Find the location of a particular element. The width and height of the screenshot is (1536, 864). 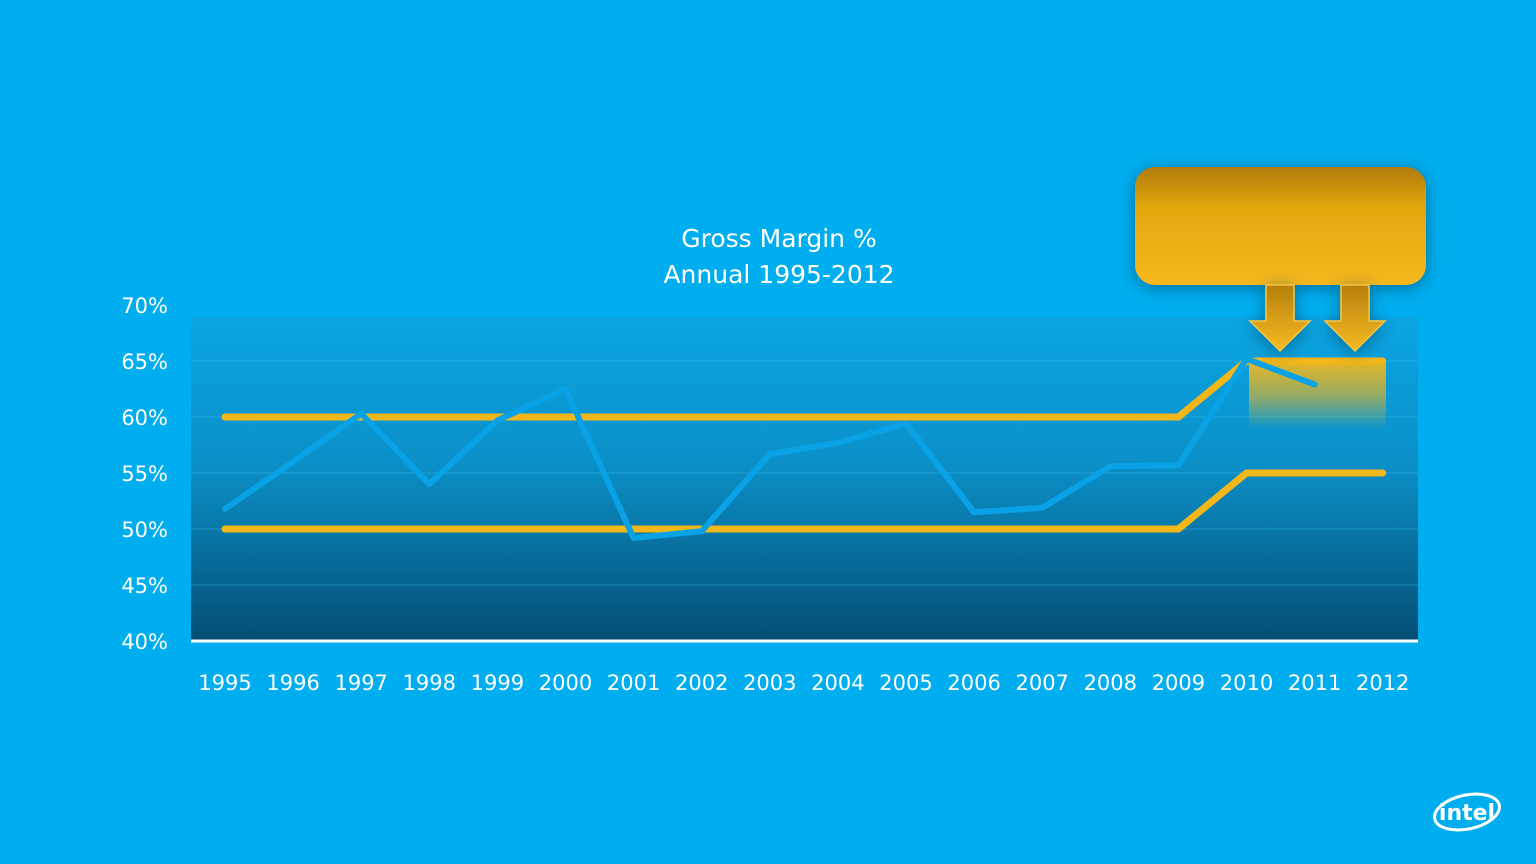

intel-logo: intel is located at coordinates (1467, 812).